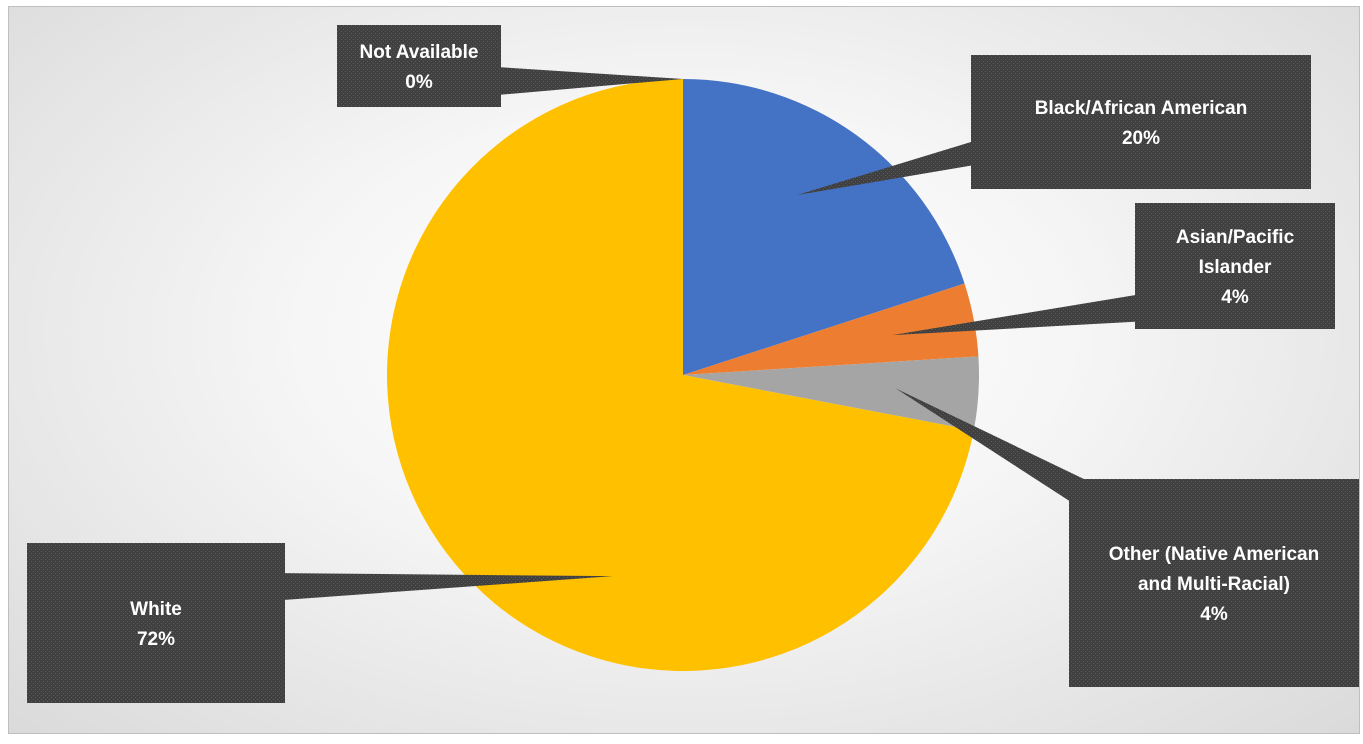  I want to click on data-label-percent: 72%, so click(156, 639).